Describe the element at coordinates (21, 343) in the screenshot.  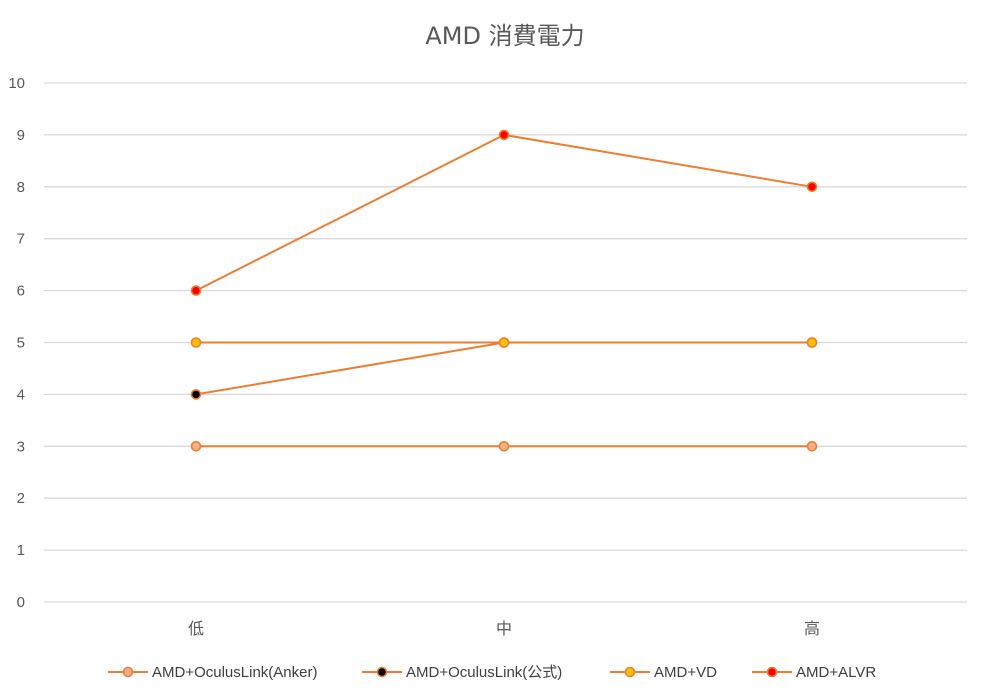
I see `y-tick-label: 5` at that location.